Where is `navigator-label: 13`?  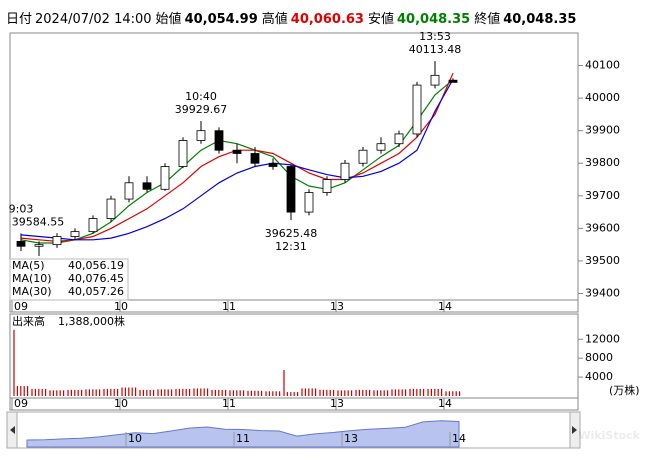 navigator-label: 13 is located at coordinates (351, 438).